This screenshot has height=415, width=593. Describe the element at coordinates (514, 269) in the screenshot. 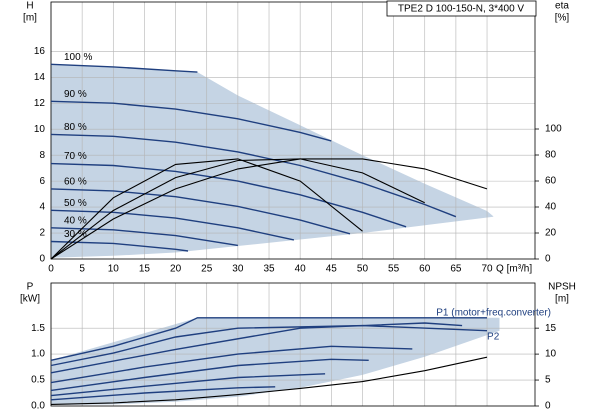

I see `x-axis-label: Q [m³/h]` at that location.